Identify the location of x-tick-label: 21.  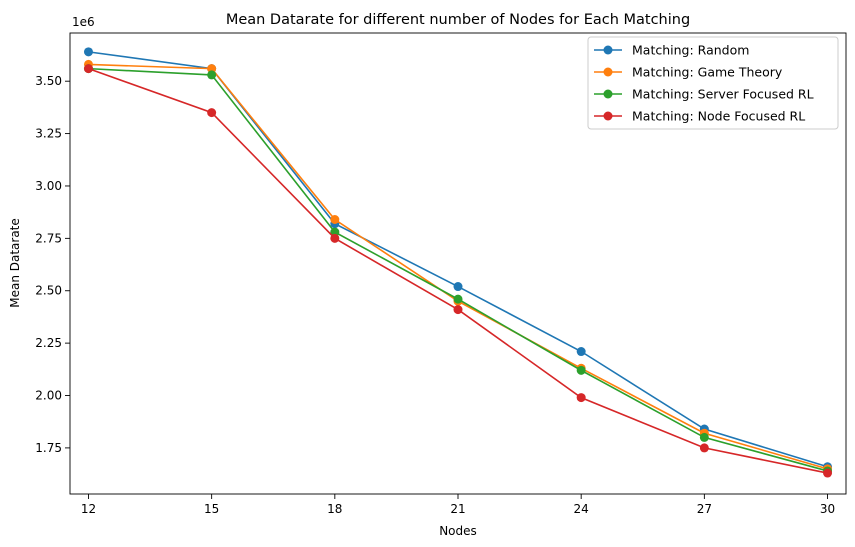
(457, 509).